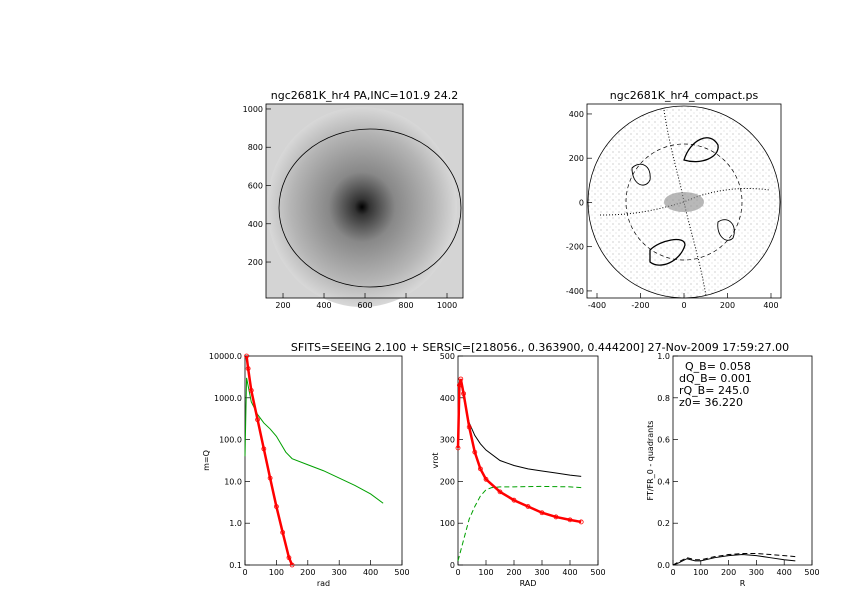 This screenshot has height=595, width=842. I want to click on bar-core, so click(684, 202).